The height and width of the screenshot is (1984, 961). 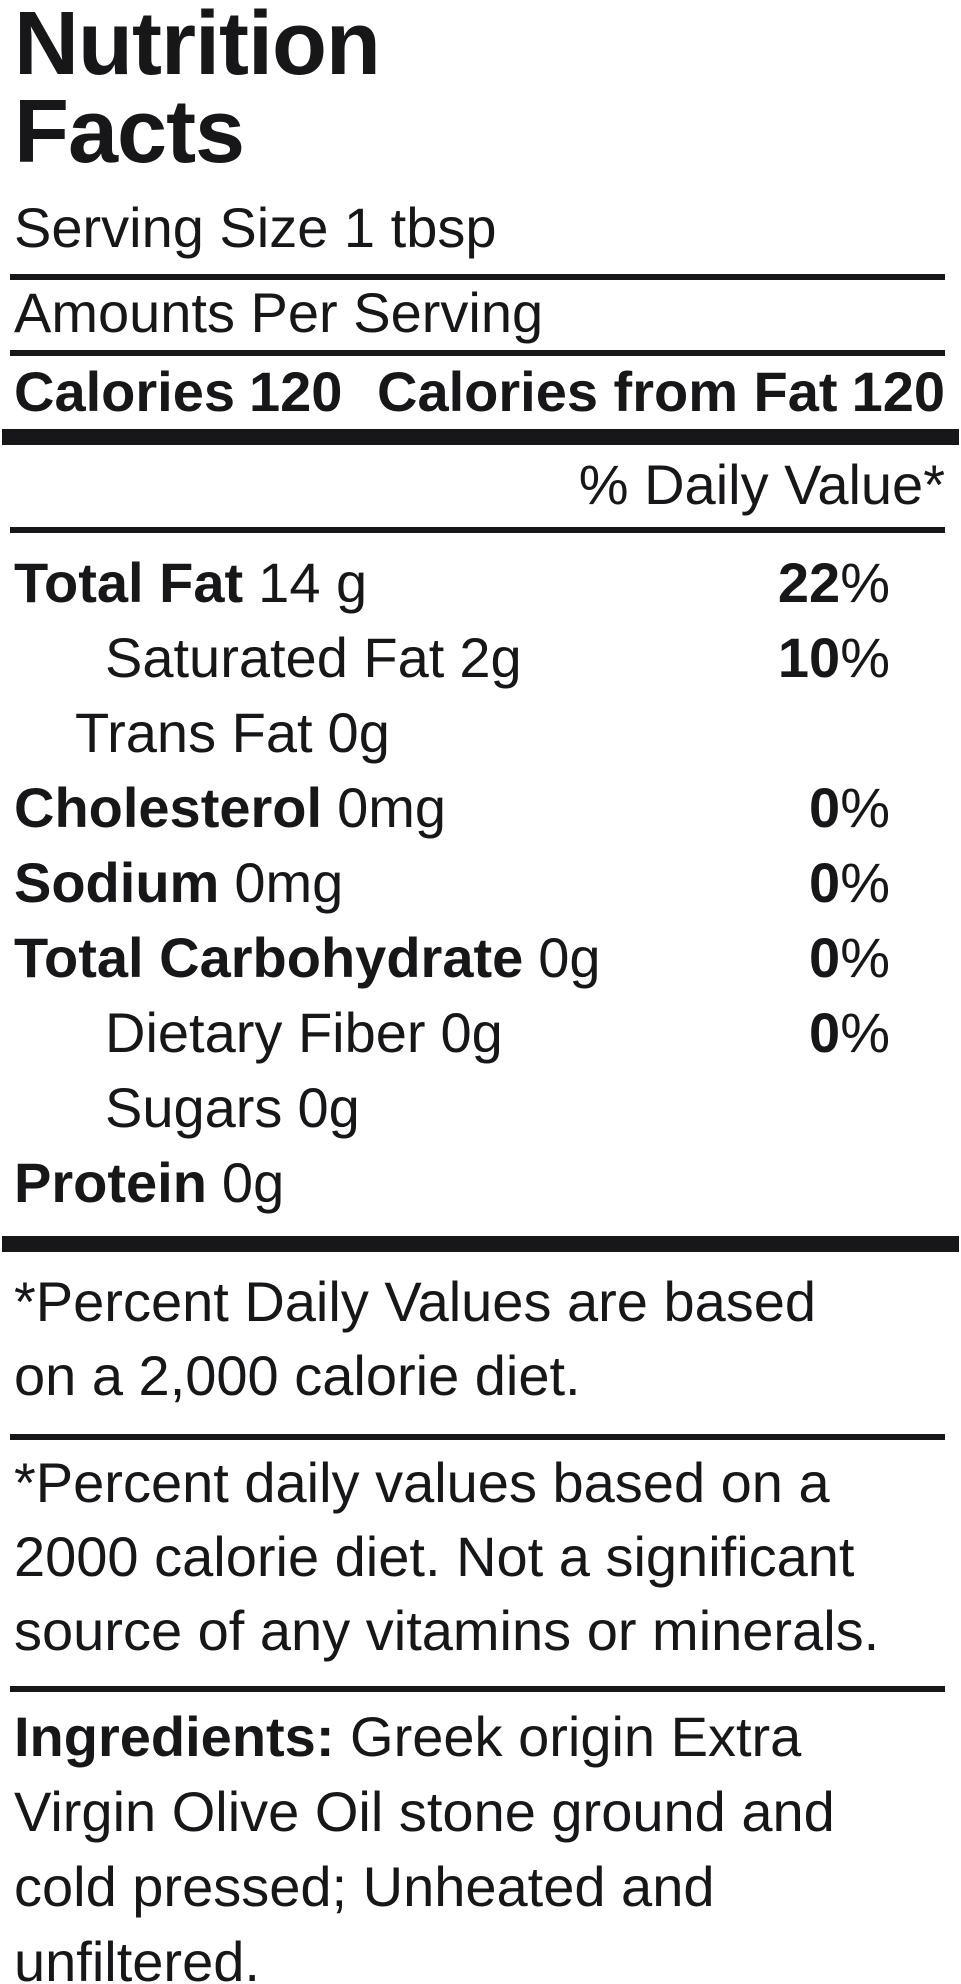 What do you see at coordinates (194, 1107) in the screenshot?
I see `nutrient-label: Sugars` at bounding box center [194, 1107].